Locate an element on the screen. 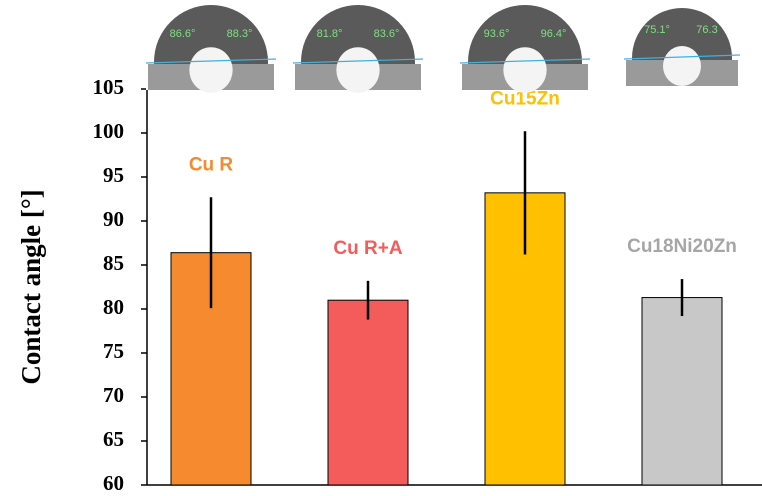 The height and width of the screenshot is (496, 762). category-label: Cu R+A is located at coordinates (367, 248).